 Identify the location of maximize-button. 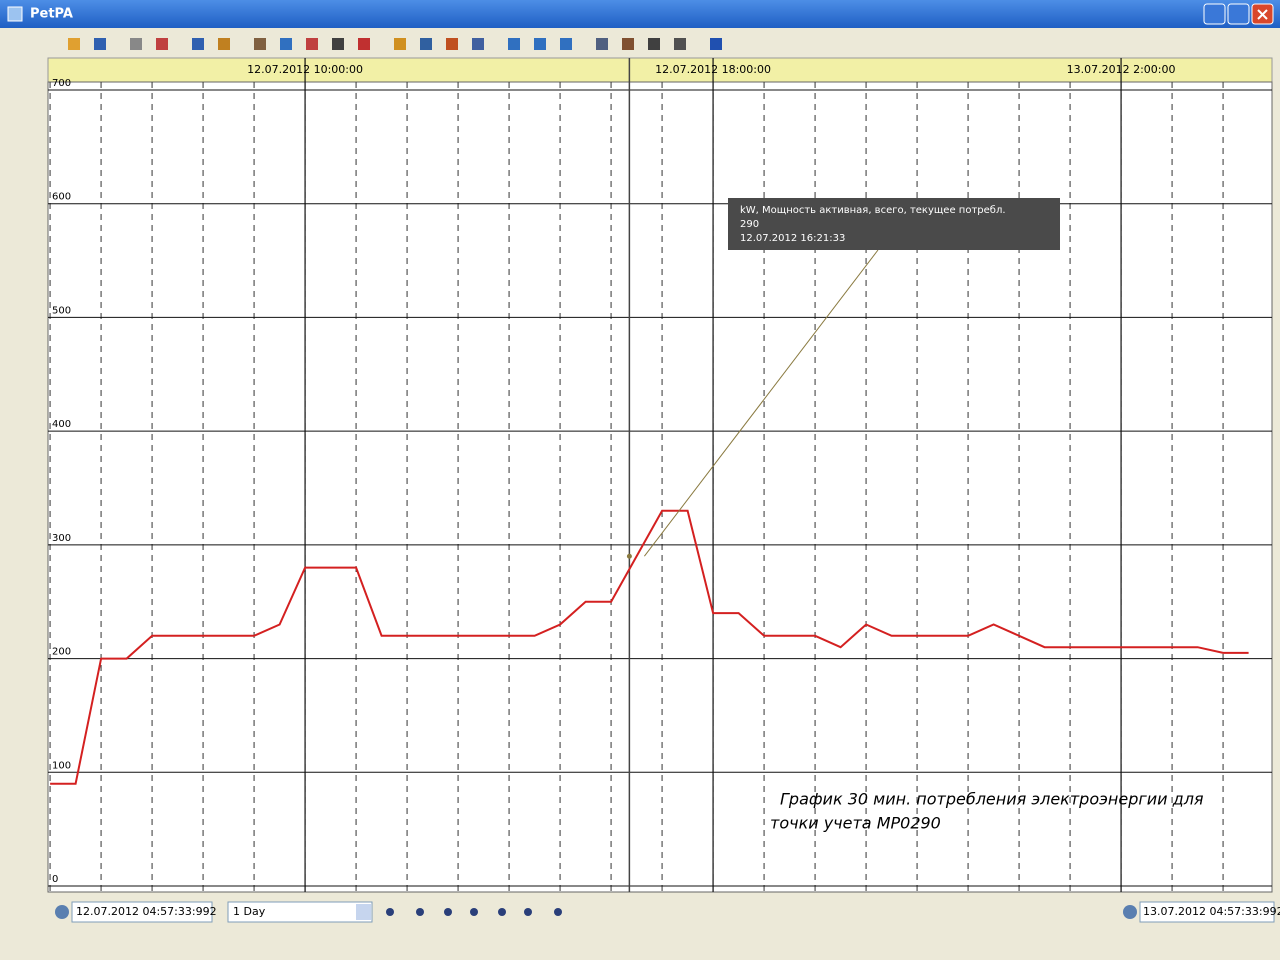
(1238, 14).